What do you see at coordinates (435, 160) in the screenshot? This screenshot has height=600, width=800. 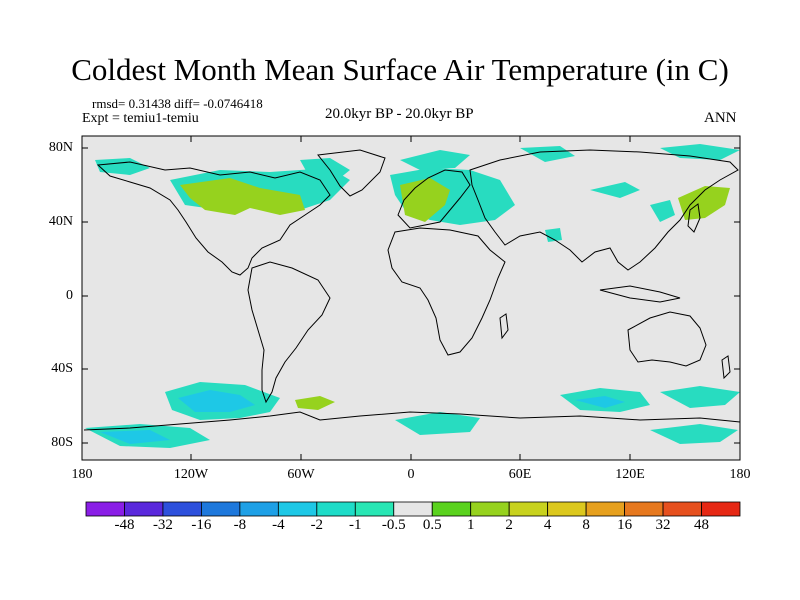 I see `patch-arctic-north-cool` at bounding box center [435, 160].